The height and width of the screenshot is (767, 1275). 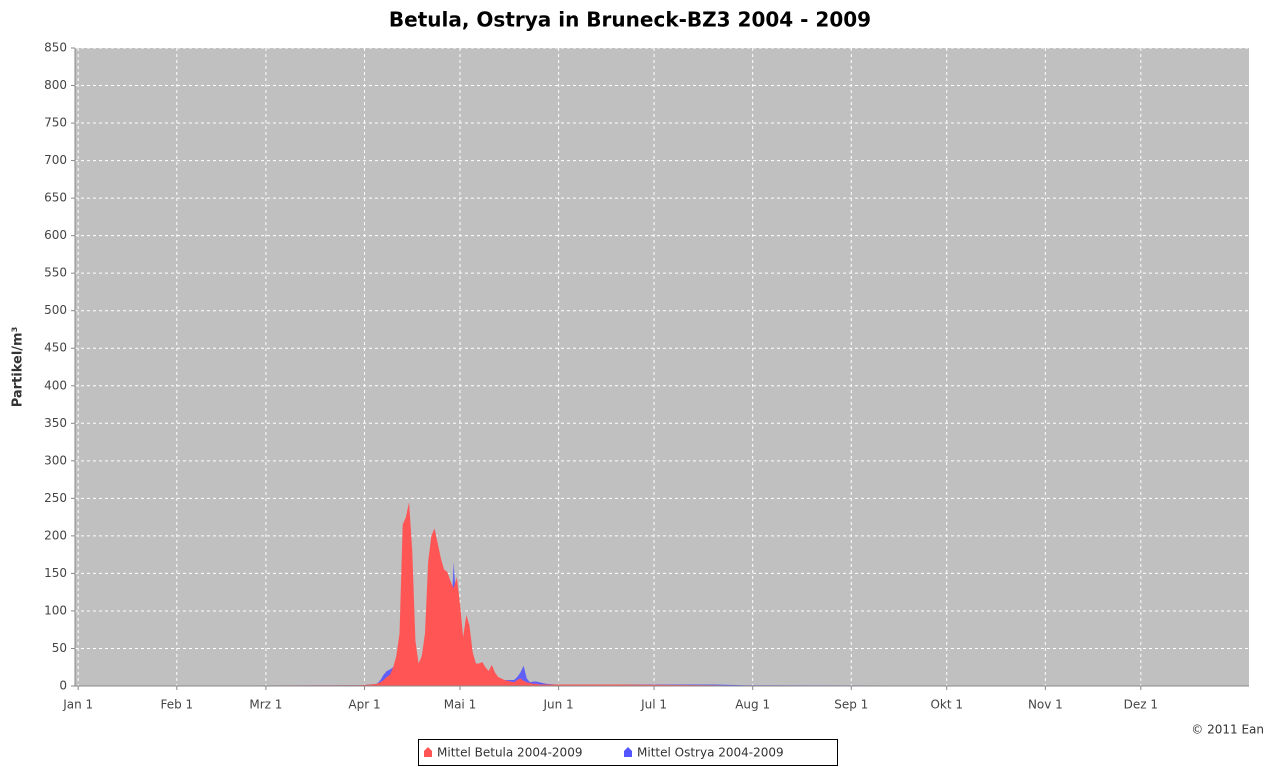 I want to click on y-tick-label: 450, so click(x=55, y=348).